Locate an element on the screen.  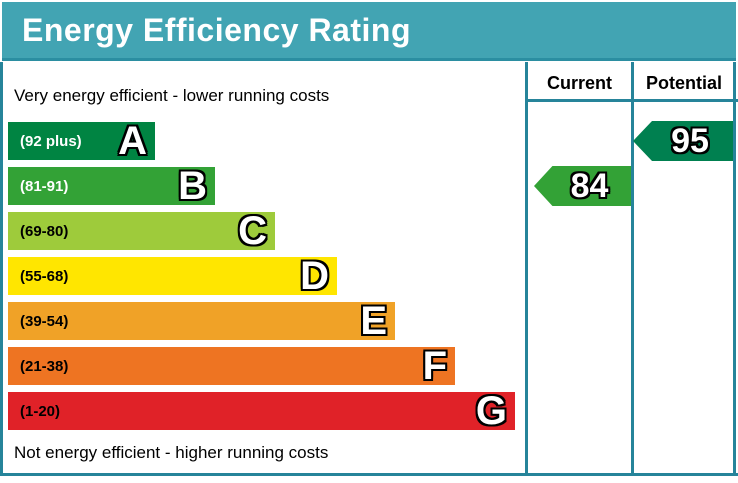
potential-rating-value: 95 is located at coordinates (690, 141).